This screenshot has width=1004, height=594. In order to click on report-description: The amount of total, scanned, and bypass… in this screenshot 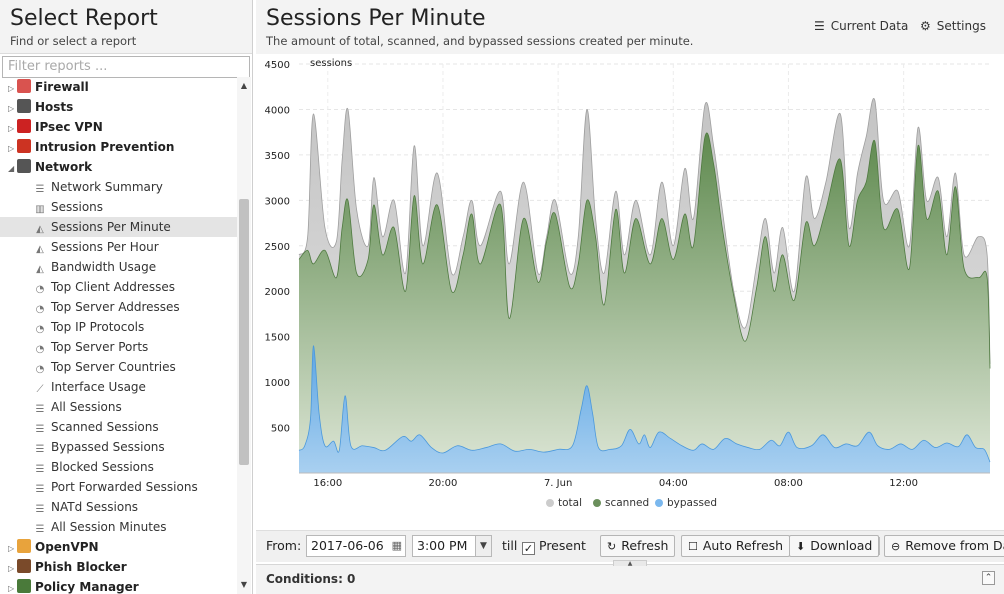, I will do `click(480, 41)`.